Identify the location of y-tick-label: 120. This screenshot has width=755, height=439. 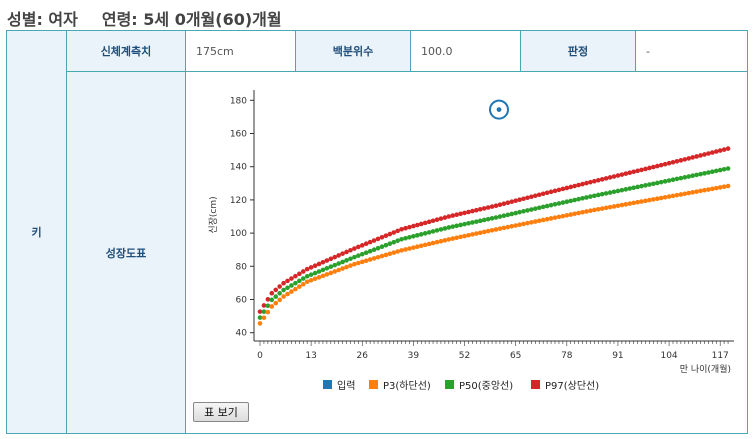
(238, 201).